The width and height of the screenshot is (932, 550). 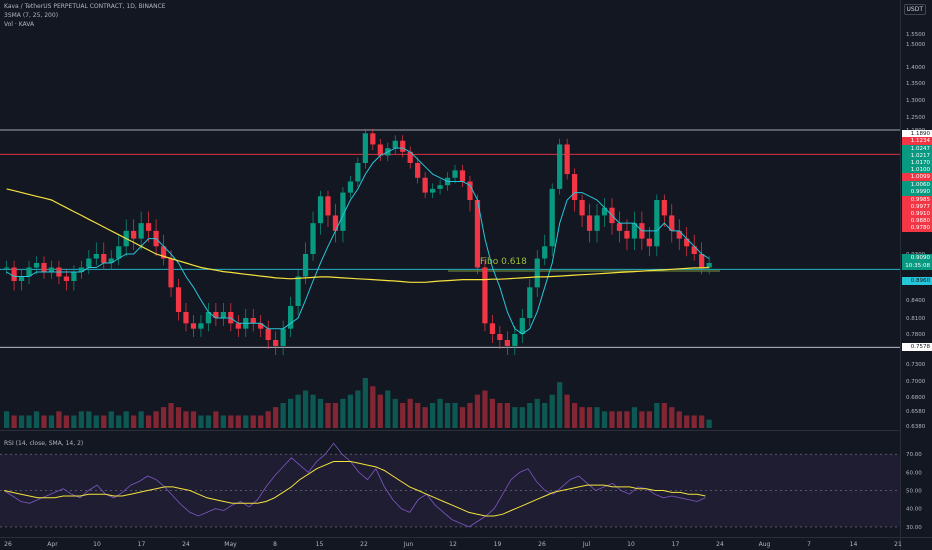 What do you see at coordinates (809, 544) in the screenshot?
I see `time-axis-label: 7` at bounding box center [809, 544].